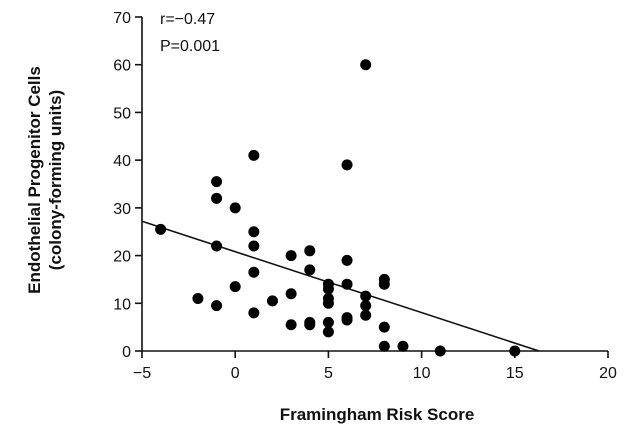  What do you see at coordinates (126, 352) in the screenshot?
I see `y-tick-label: 0` at bounding box center [126, 352].